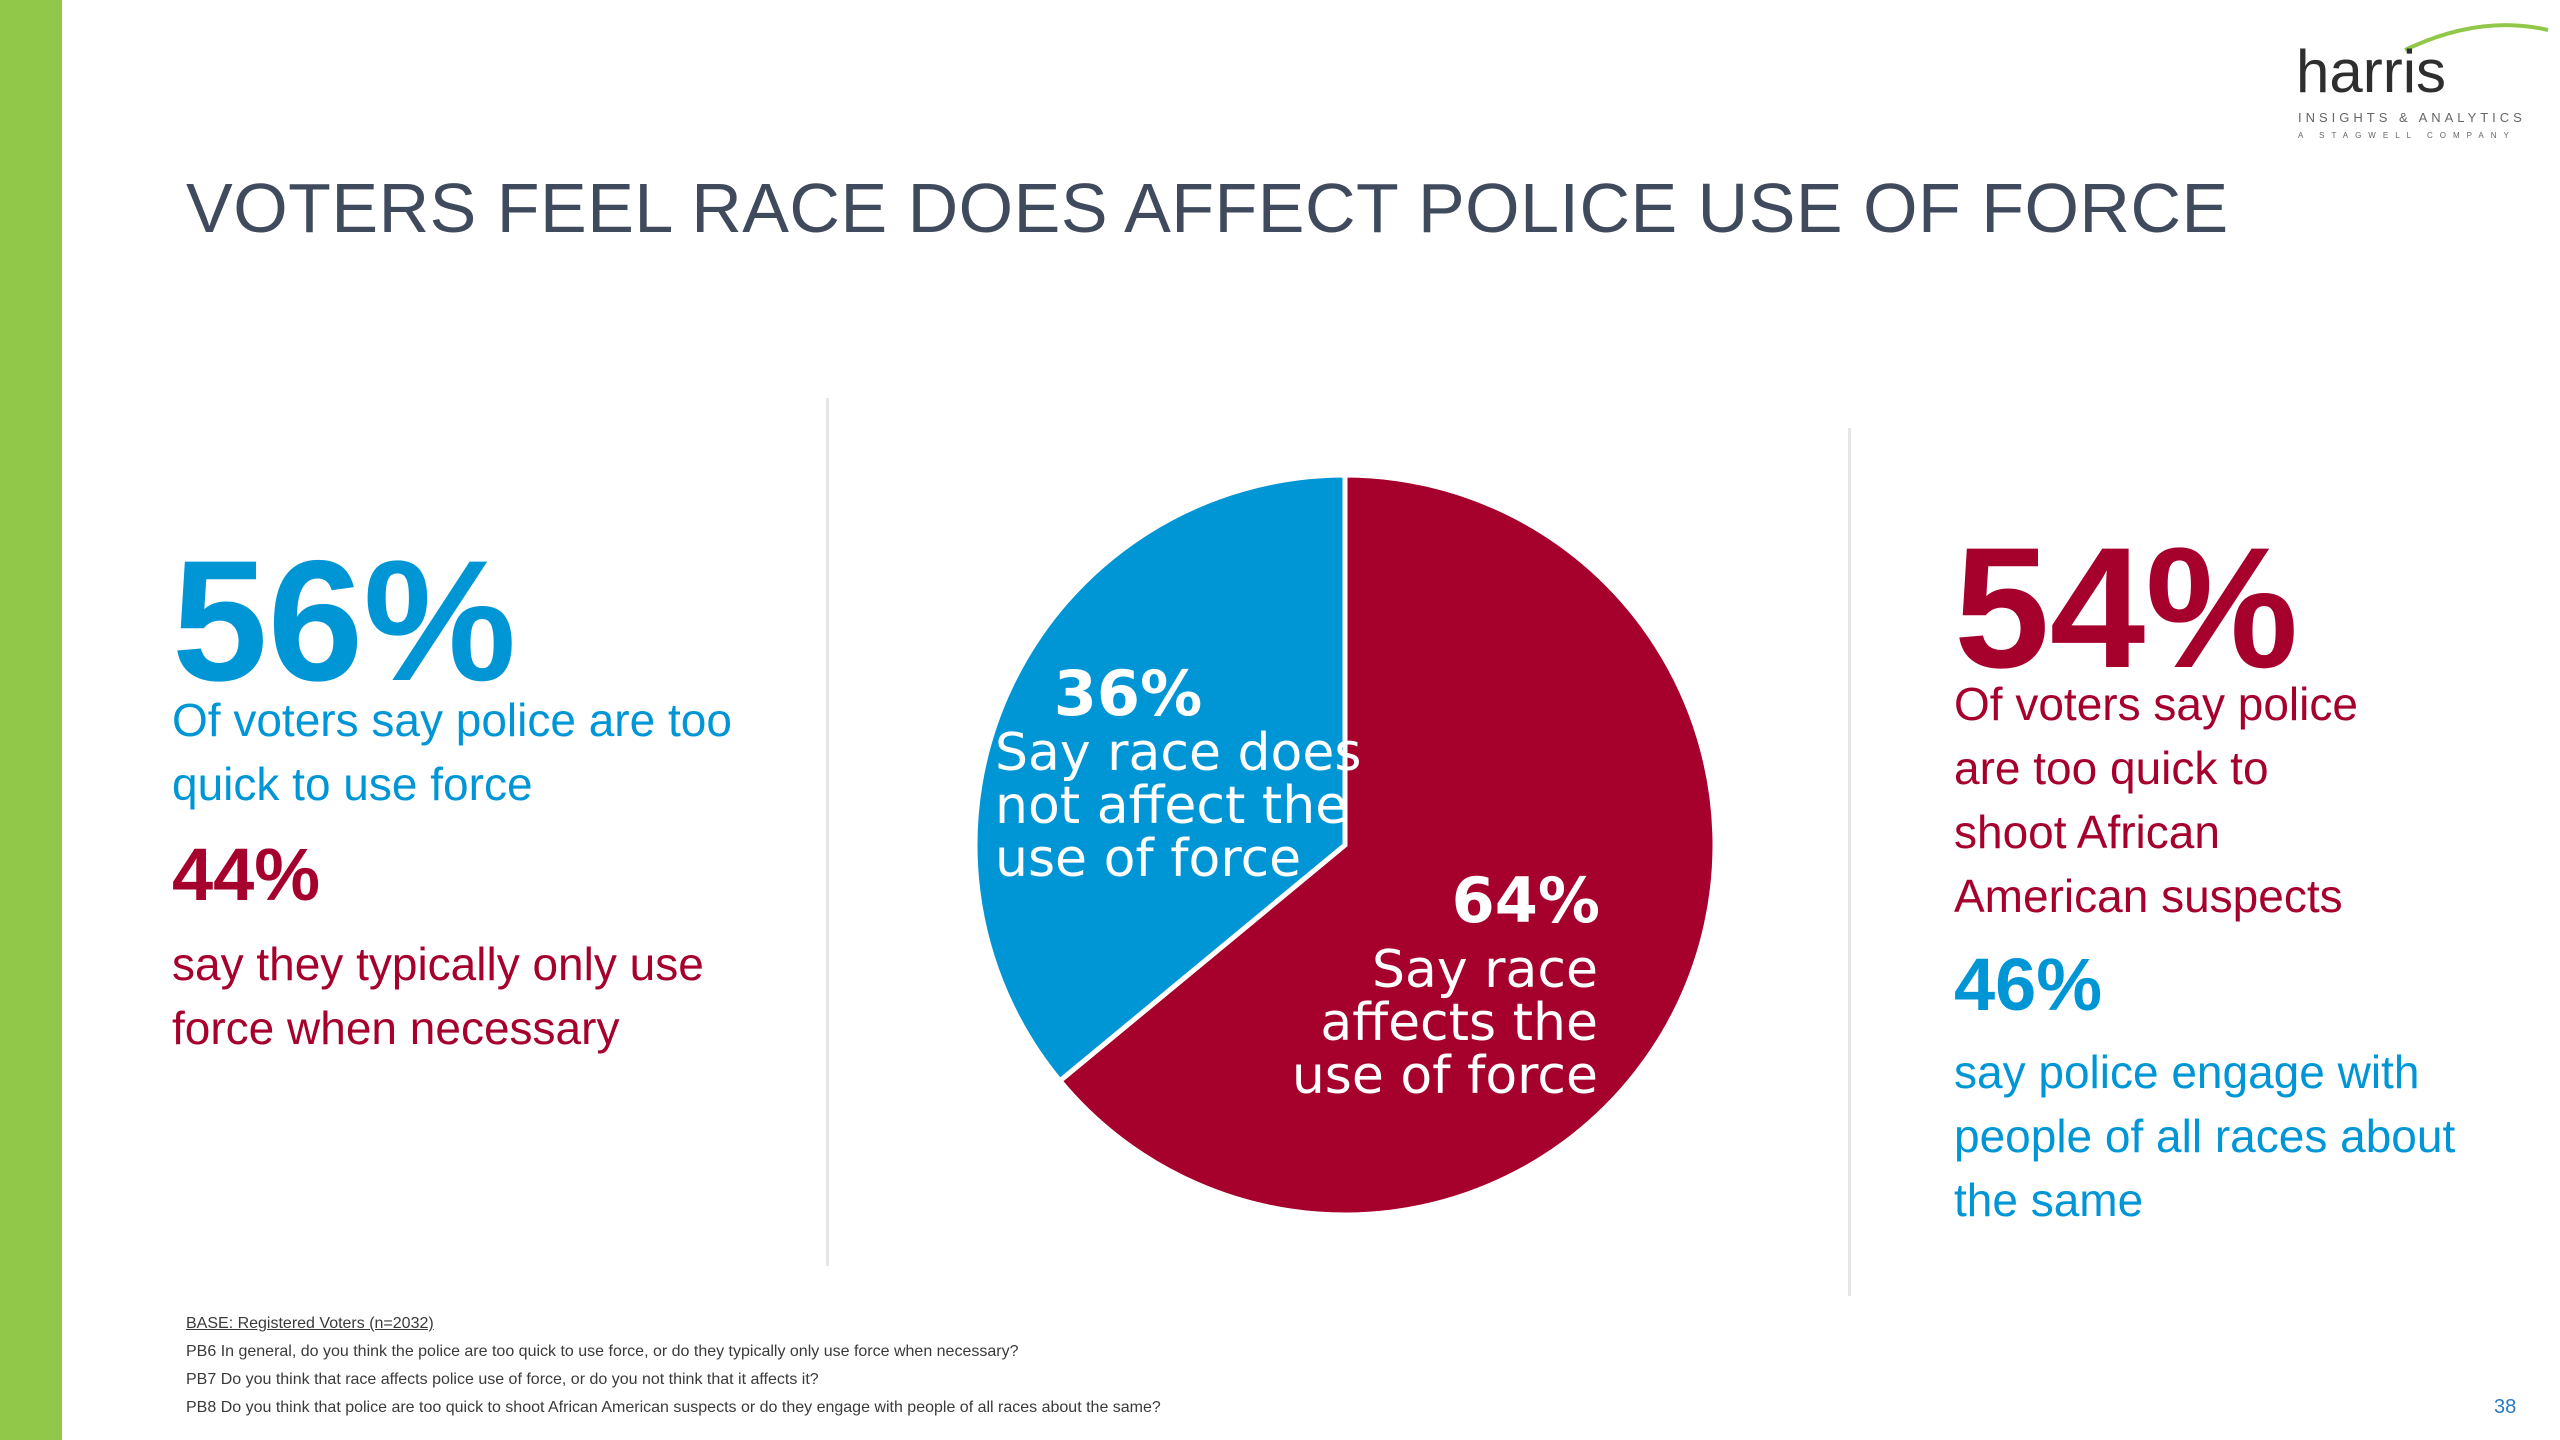 This screenshot has height=1440, width=2560. I want to click on logo-subline: A STAGWELL COMPANY, so click(2407, 135).